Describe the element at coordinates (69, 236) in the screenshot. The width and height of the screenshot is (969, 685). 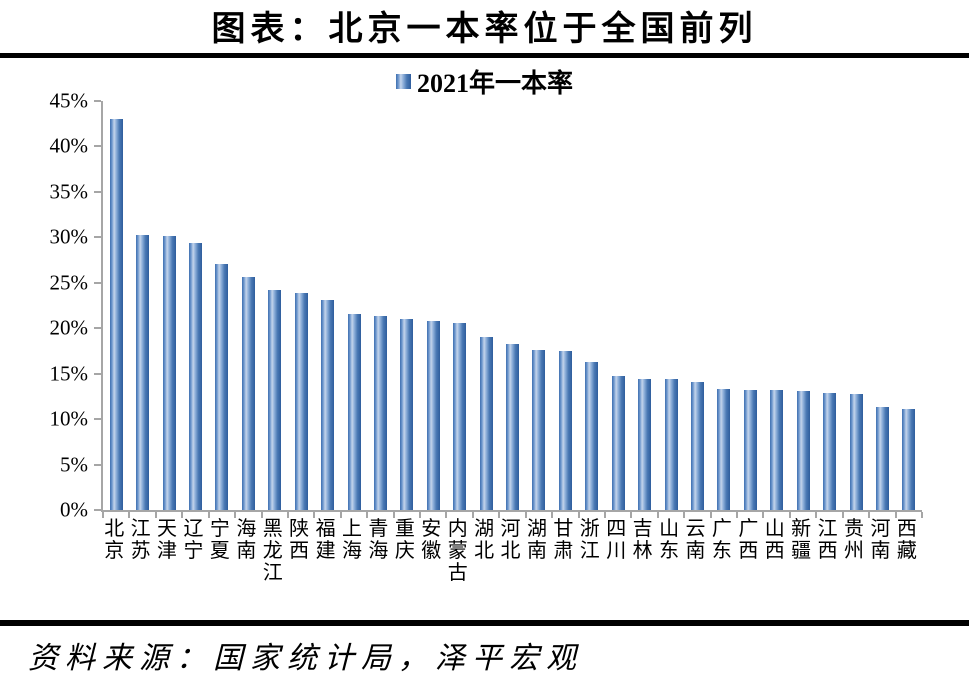
I see `y-axis-label: 30%` at that location.